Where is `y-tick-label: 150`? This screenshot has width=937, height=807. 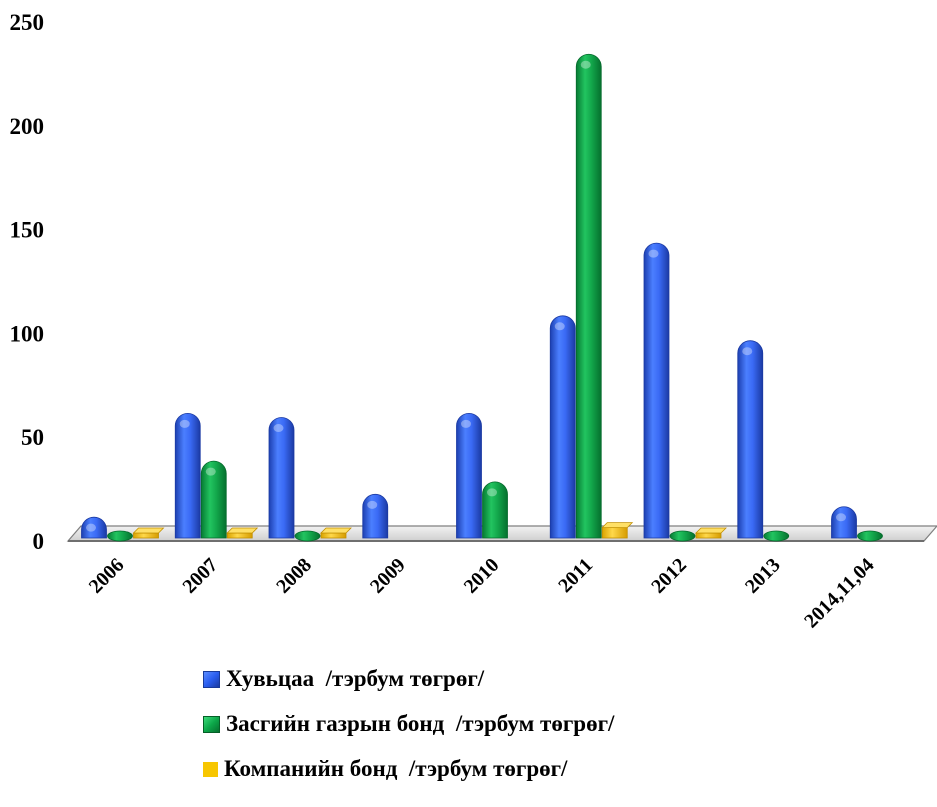
y-tick-label: 150 is located at coordinates (27, 230).